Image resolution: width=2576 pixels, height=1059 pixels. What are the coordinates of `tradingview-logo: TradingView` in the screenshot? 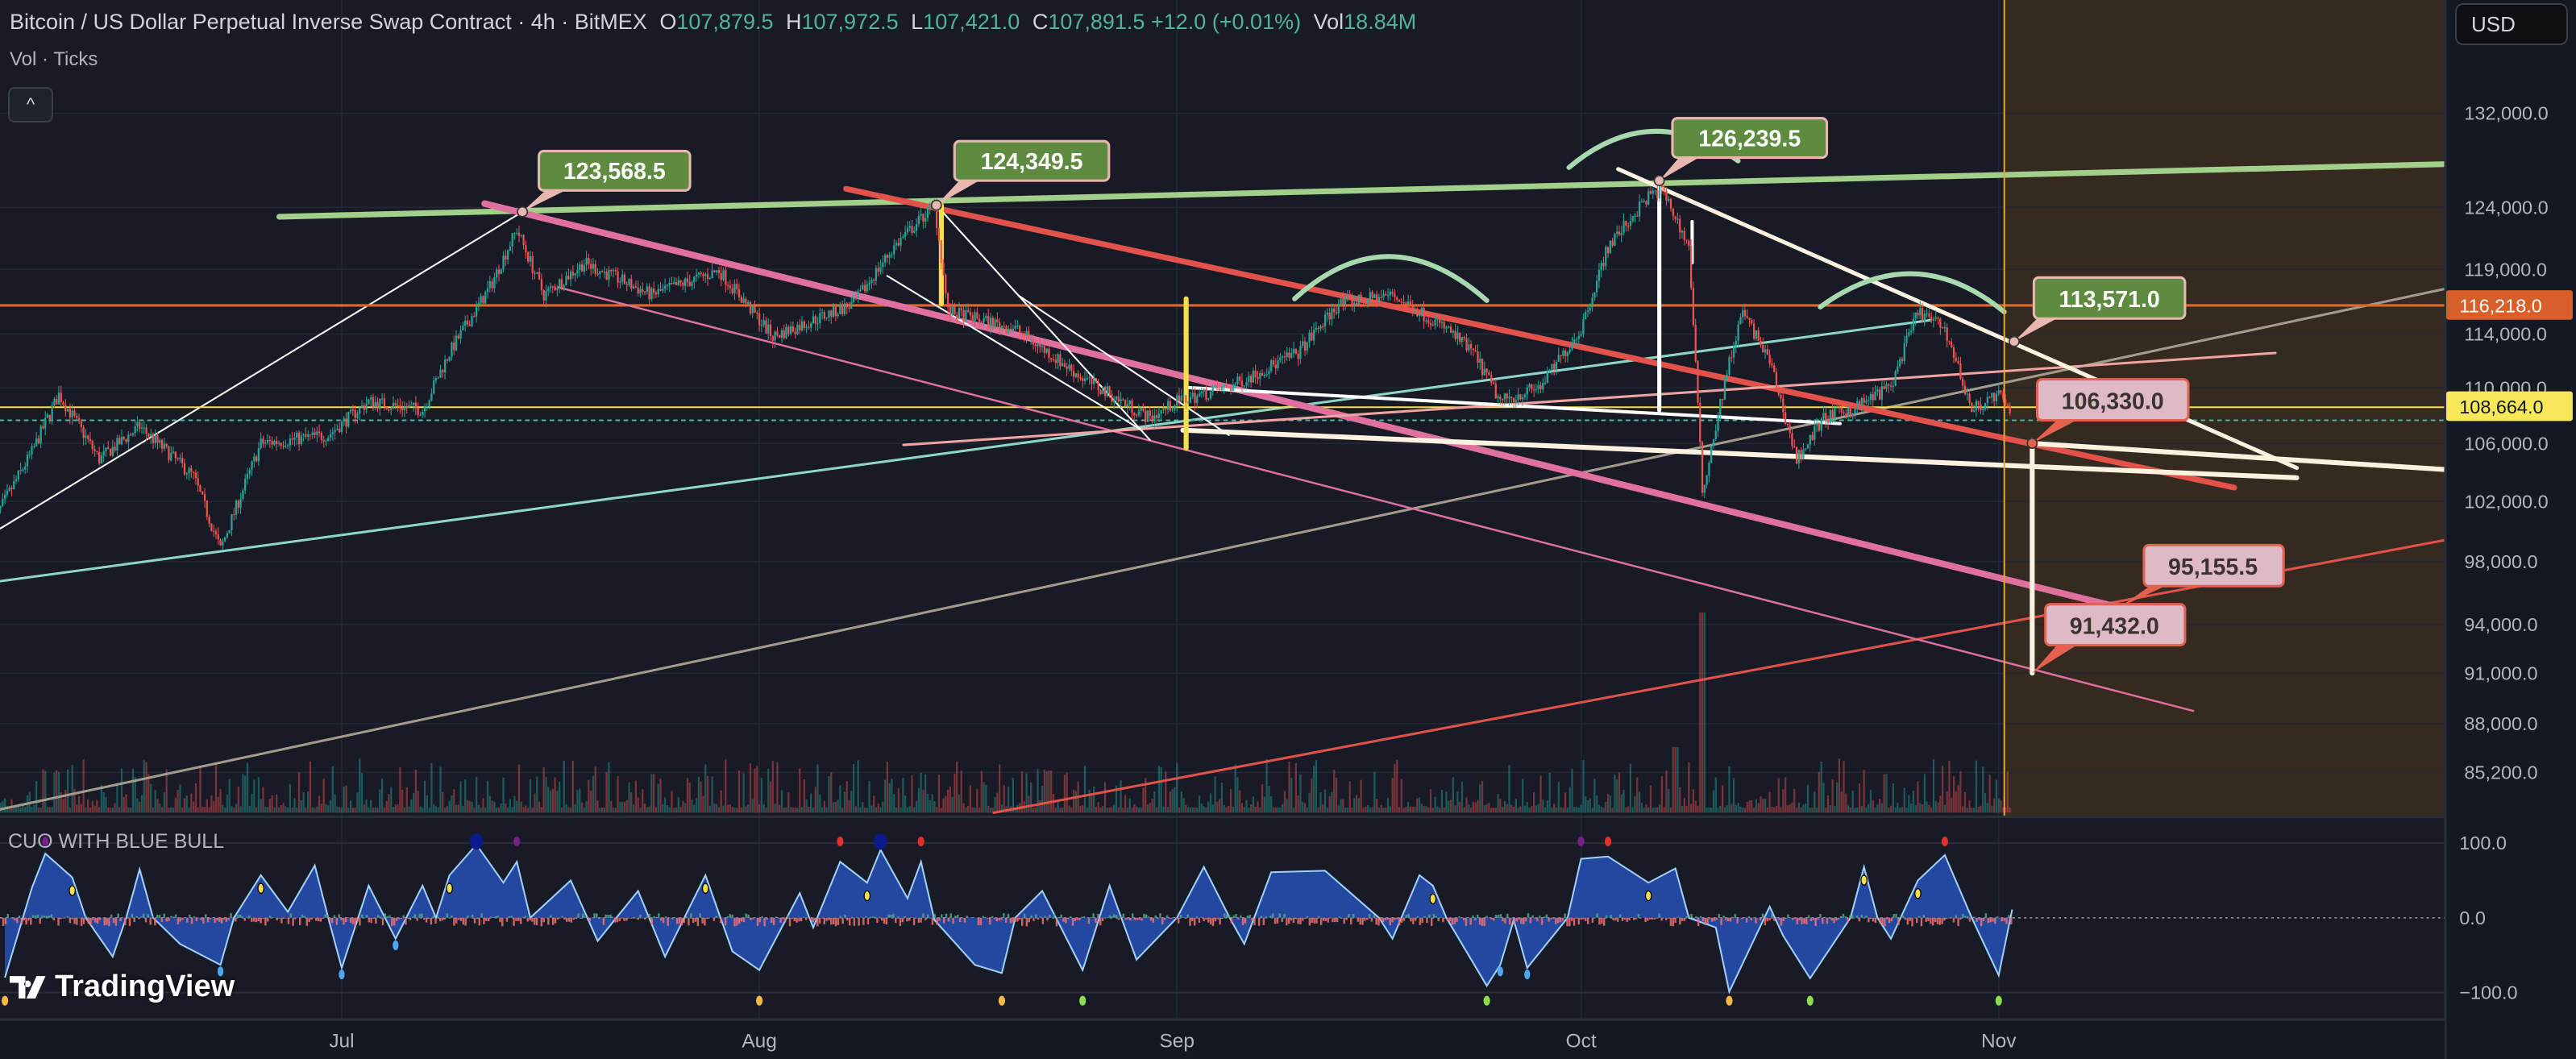 It's located at (122, 987).